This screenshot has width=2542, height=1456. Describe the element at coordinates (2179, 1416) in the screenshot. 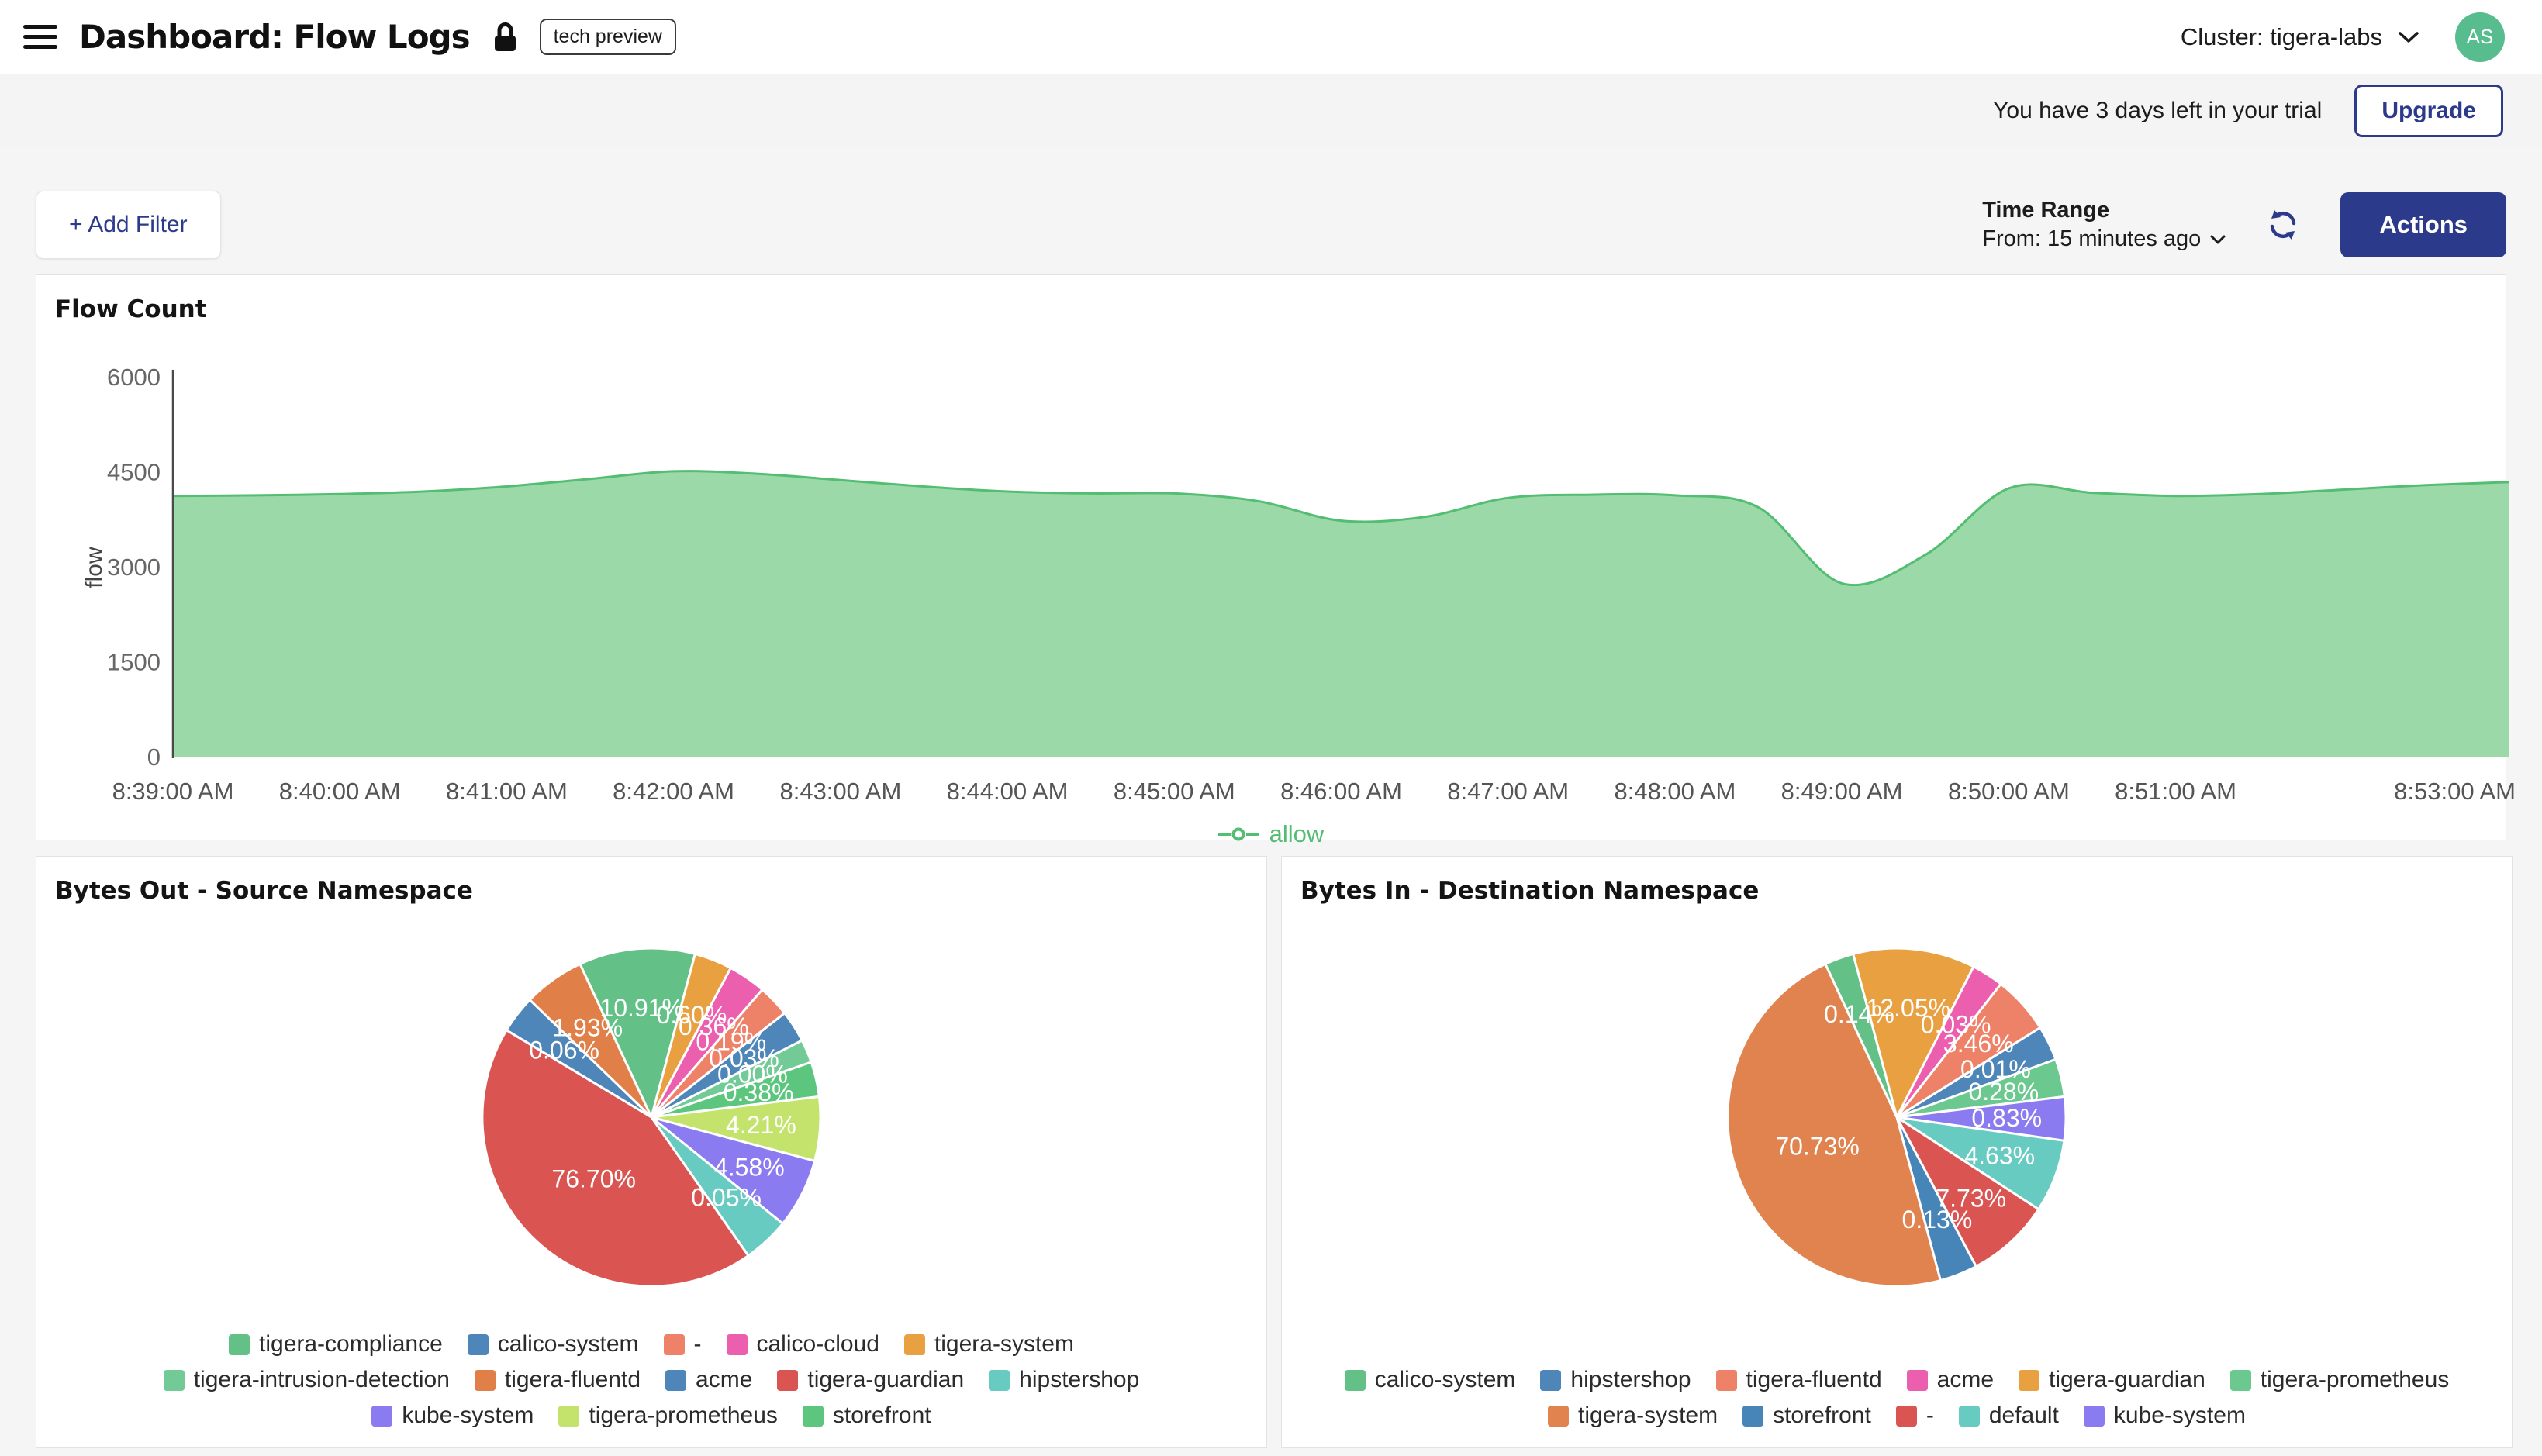

I see `legend-label: kube-system` at that location.